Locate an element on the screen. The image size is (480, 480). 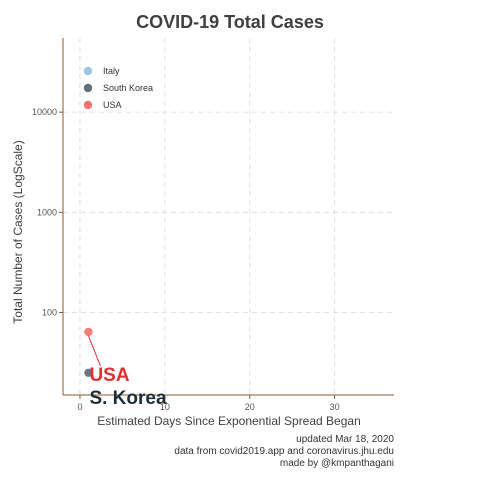
y-tick-label-100: 100 is located at coordinates (49, 312).